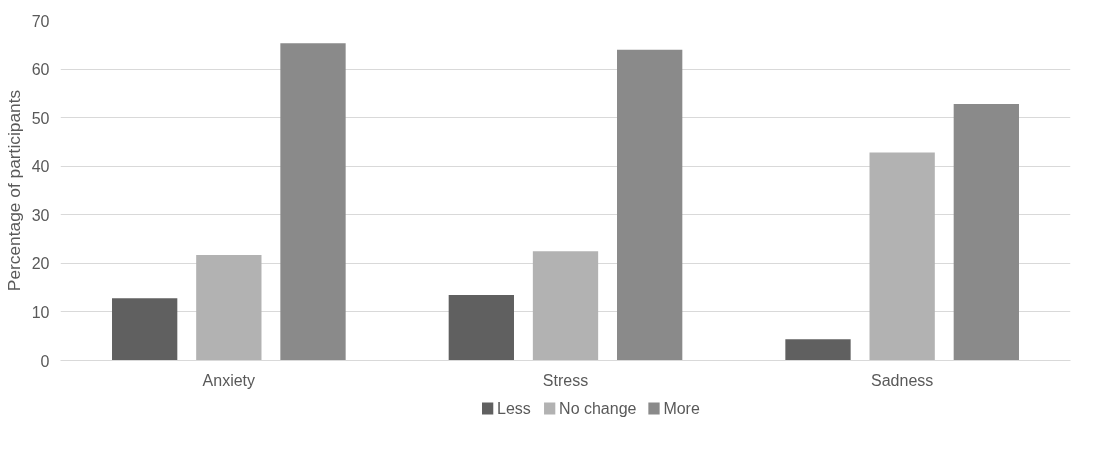 The image size is (1105, 473). I want to click on y-tick-label: 10, so click(40, 312).